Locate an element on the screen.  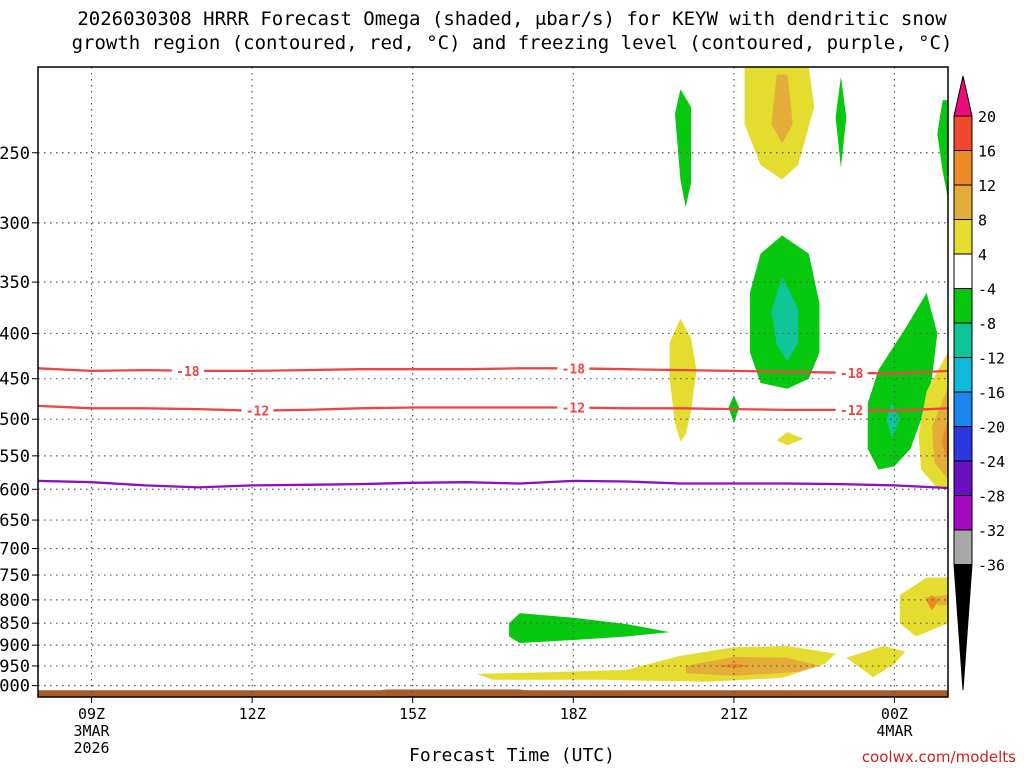
ground-area is located at coordinates (493, 693).